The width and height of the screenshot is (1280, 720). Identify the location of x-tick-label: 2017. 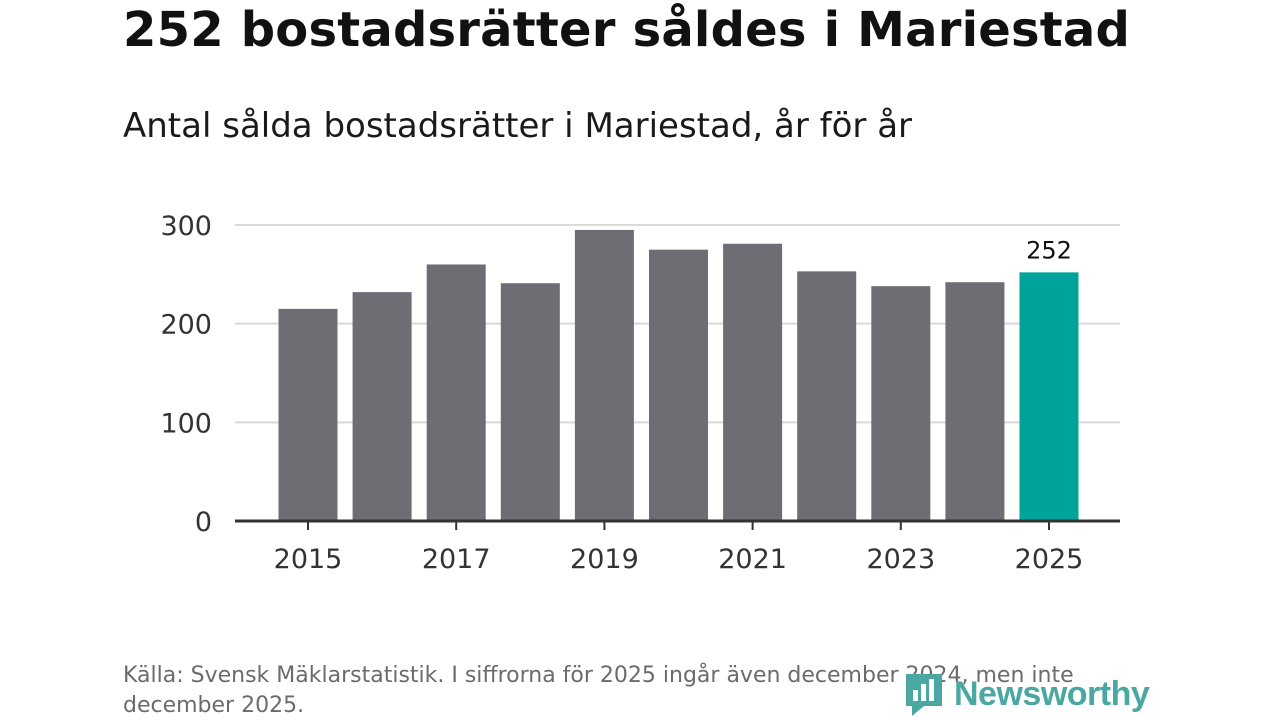
(456, 559).